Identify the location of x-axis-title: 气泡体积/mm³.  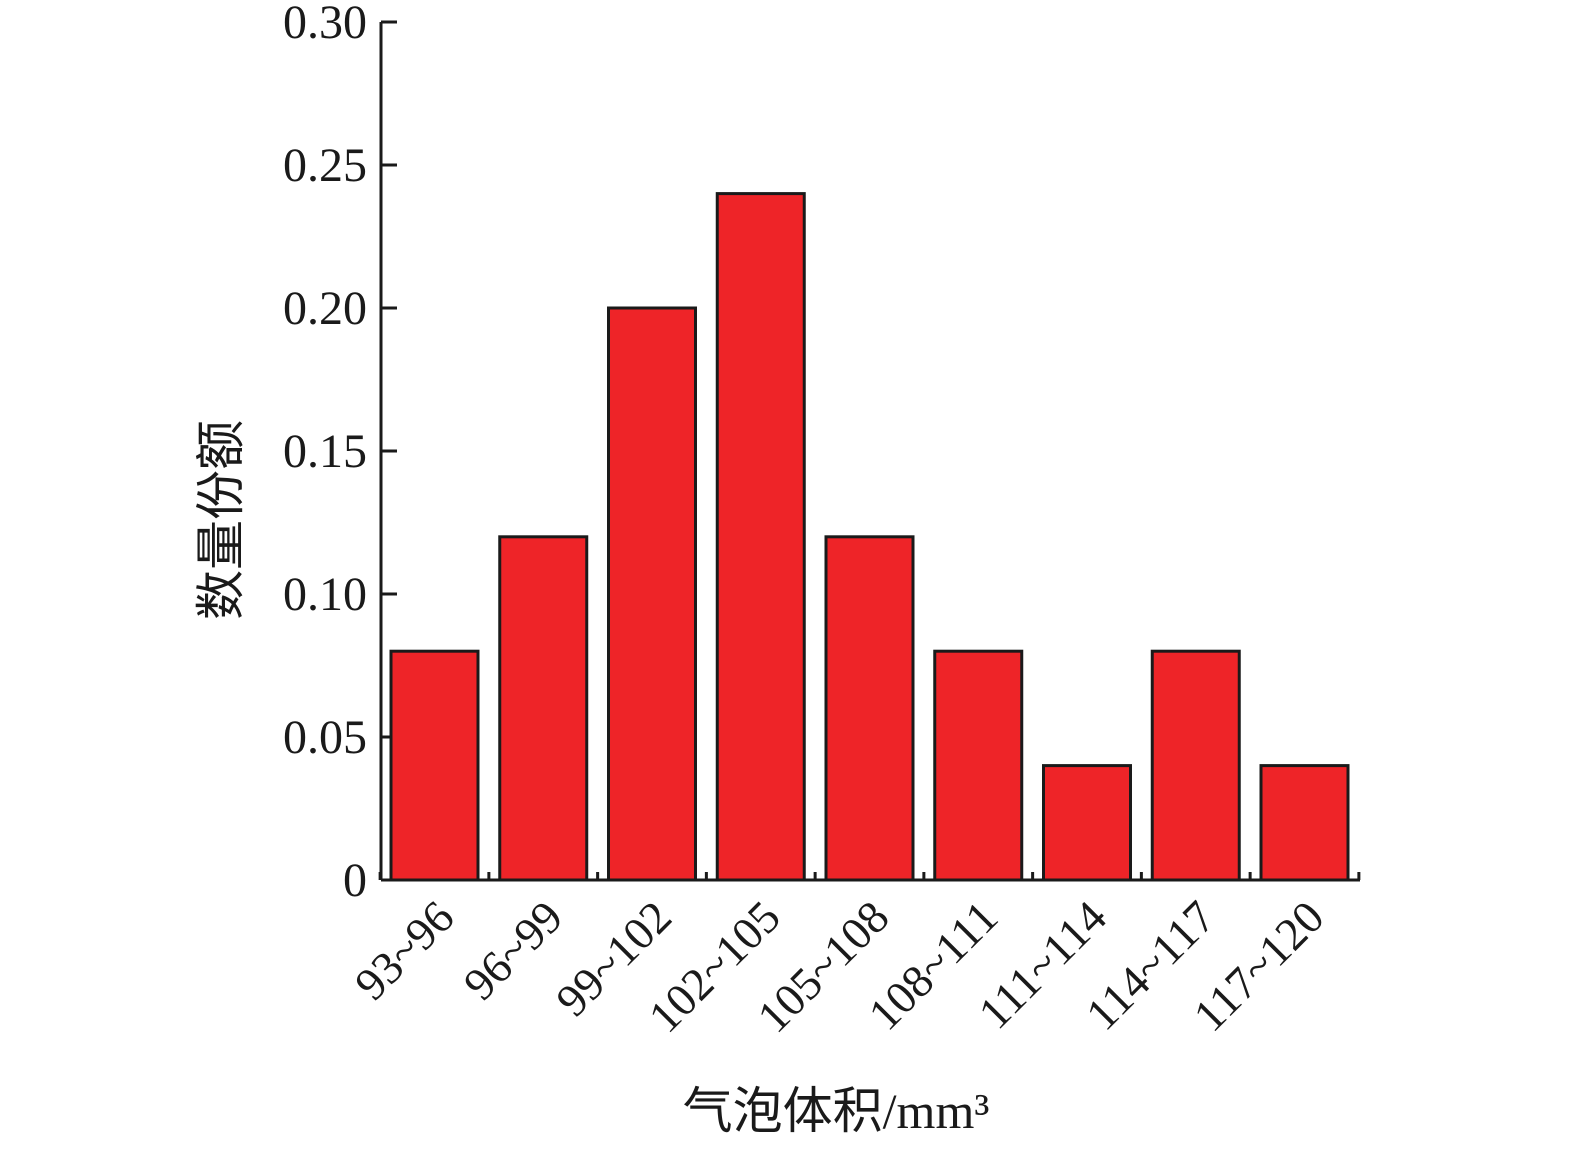
(836, 1111).